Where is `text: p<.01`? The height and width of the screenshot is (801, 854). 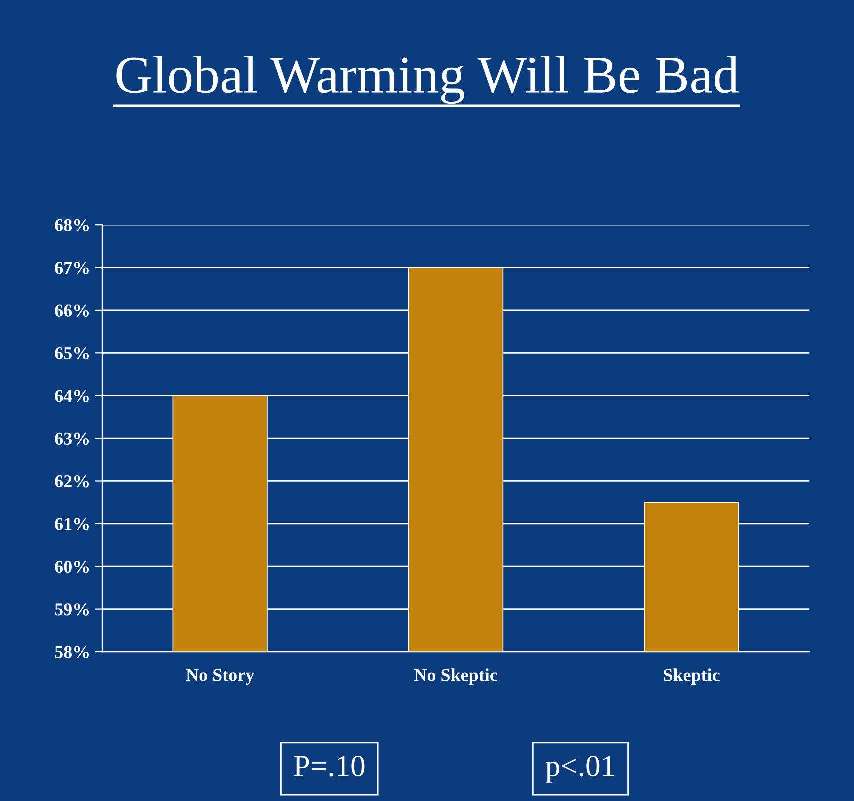
text: p<.01 is located at coordinates (580, 769).